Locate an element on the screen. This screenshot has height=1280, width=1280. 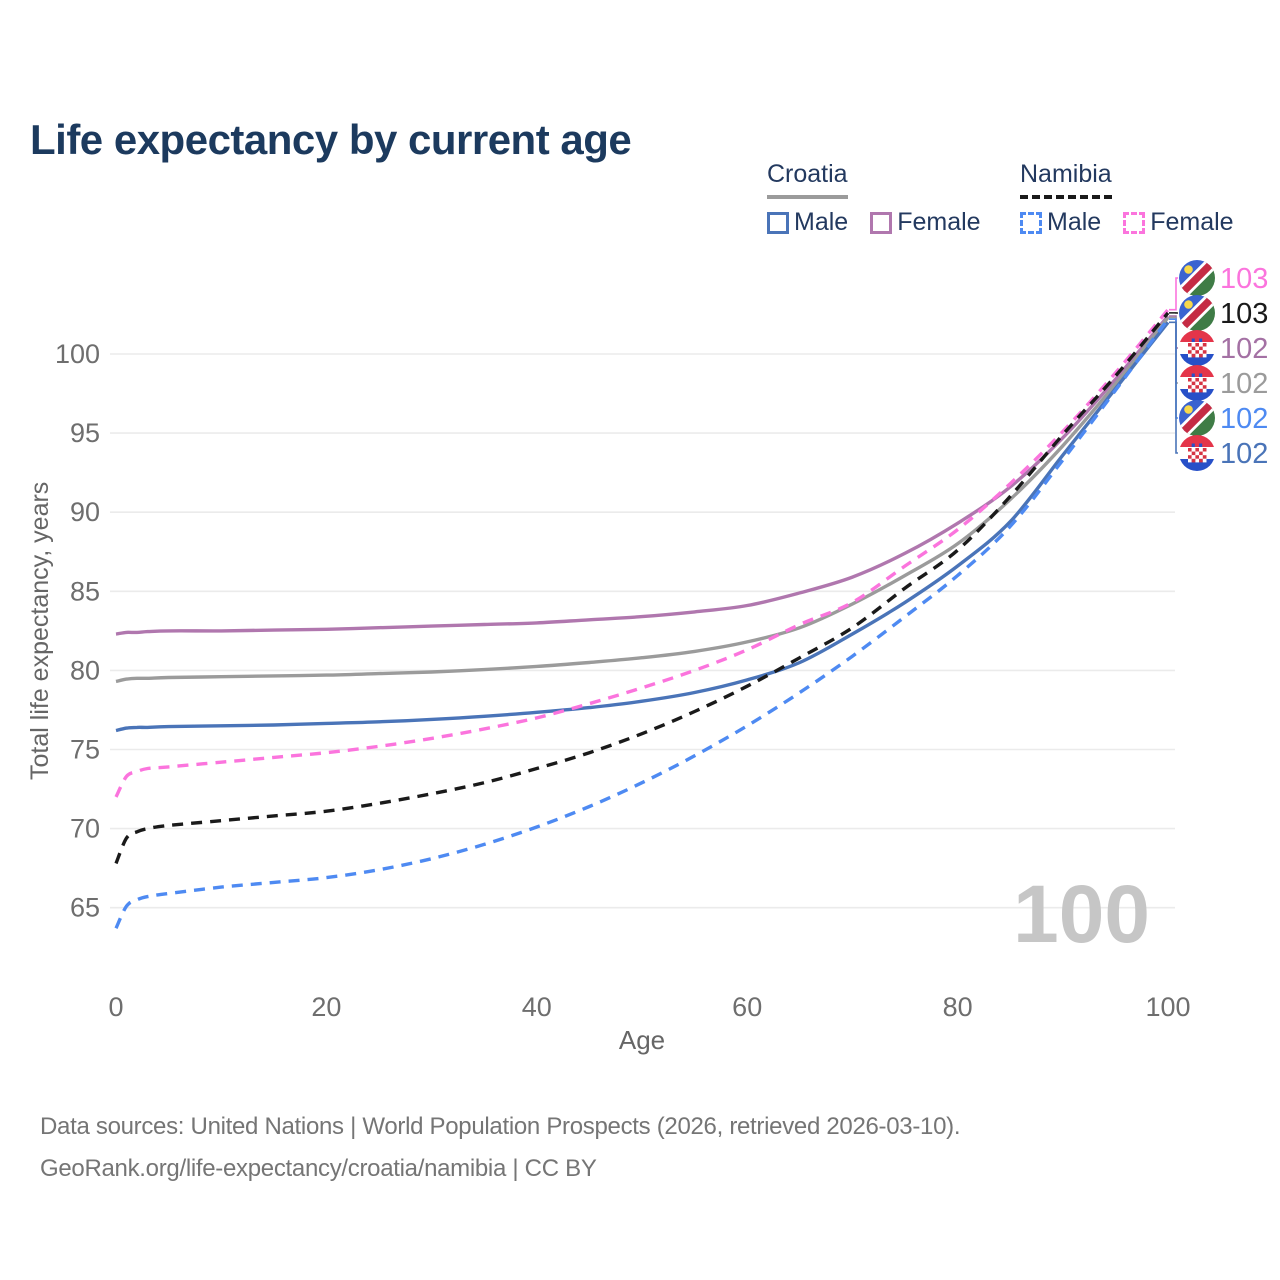
legend-item-namibia-female: Female is located at coordinates (1178, 222).